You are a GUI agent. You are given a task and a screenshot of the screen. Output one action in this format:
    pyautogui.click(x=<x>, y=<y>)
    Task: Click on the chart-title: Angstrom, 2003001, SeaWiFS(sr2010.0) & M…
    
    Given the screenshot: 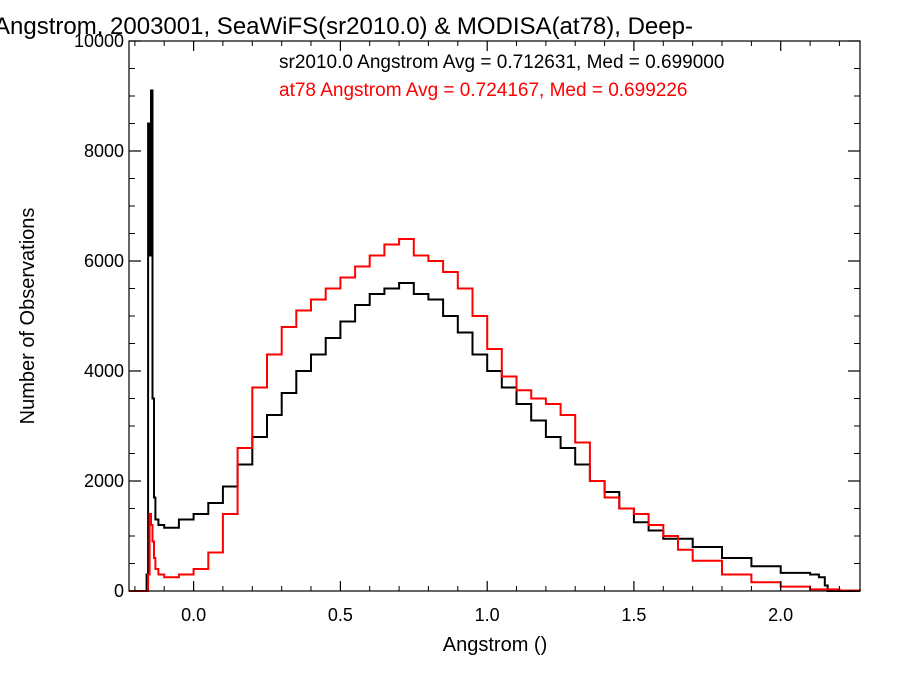 What is the action you would take?
    pyautogui.click(x=346, y=26)
    